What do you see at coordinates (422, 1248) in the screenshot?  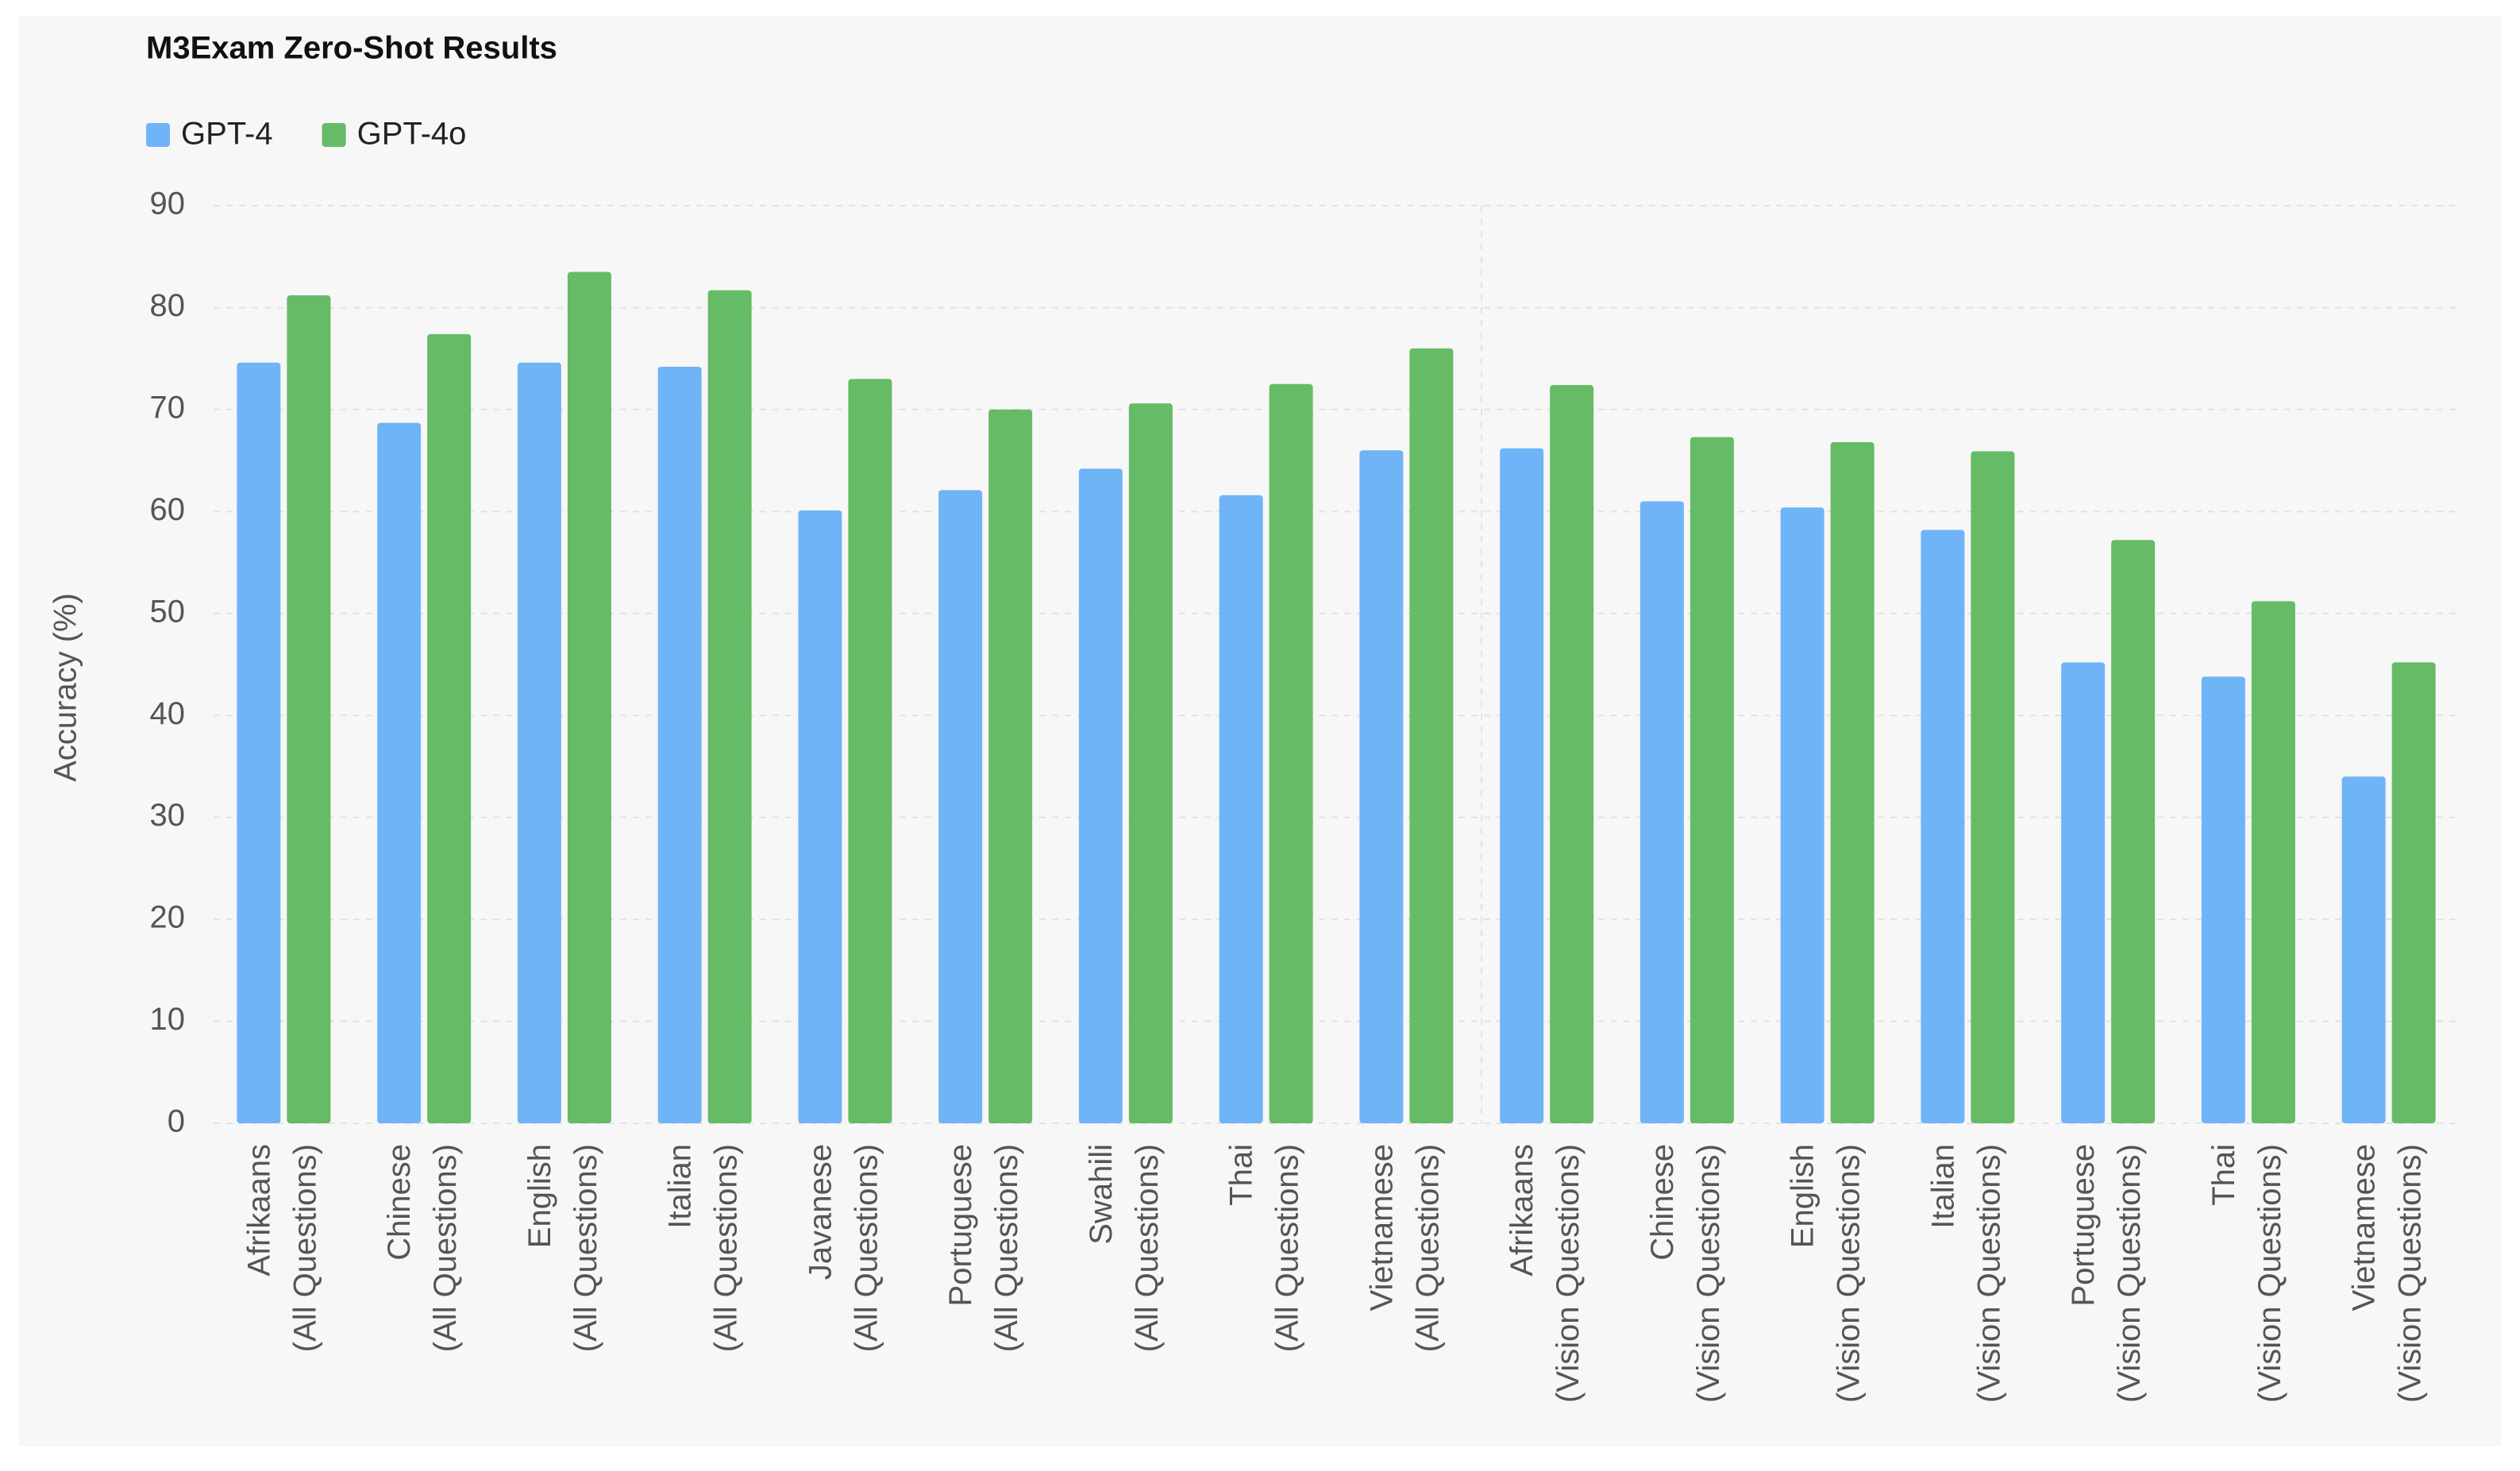 I see `x-tick-label: Chinese (All Questions)` at bounding box center [422, 1248].